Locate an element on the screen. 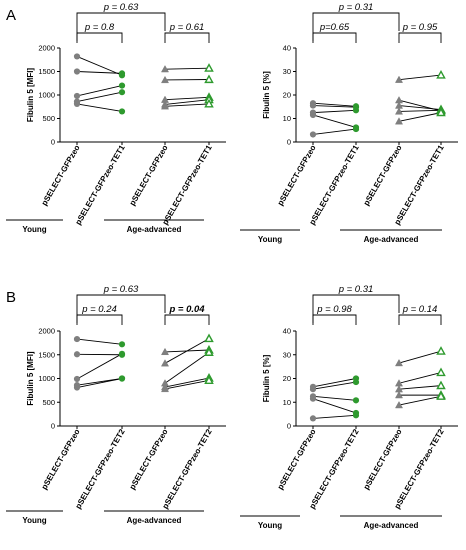 The width and height of the screenshot is (466, 550). p-value-label: p=0.65 is located at coordinates (334, 27).